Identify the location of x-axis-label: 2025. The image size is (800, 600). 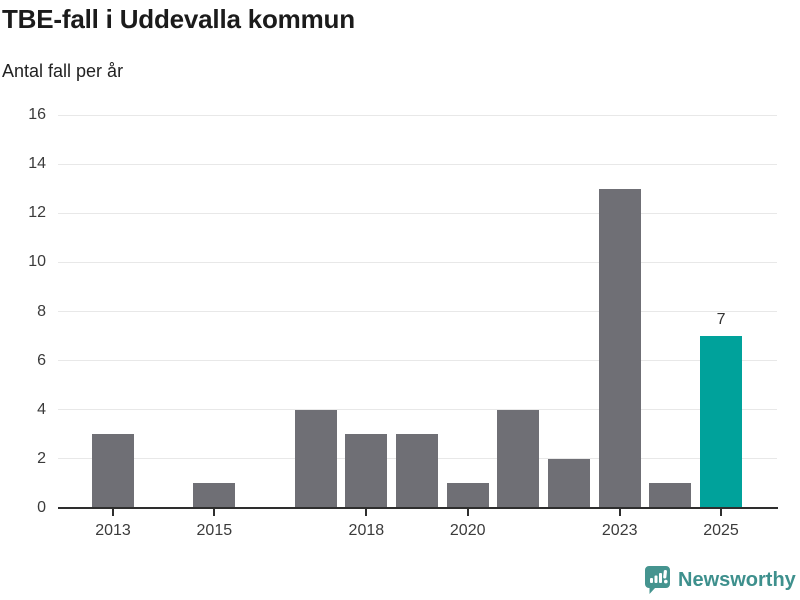
(721, 530).